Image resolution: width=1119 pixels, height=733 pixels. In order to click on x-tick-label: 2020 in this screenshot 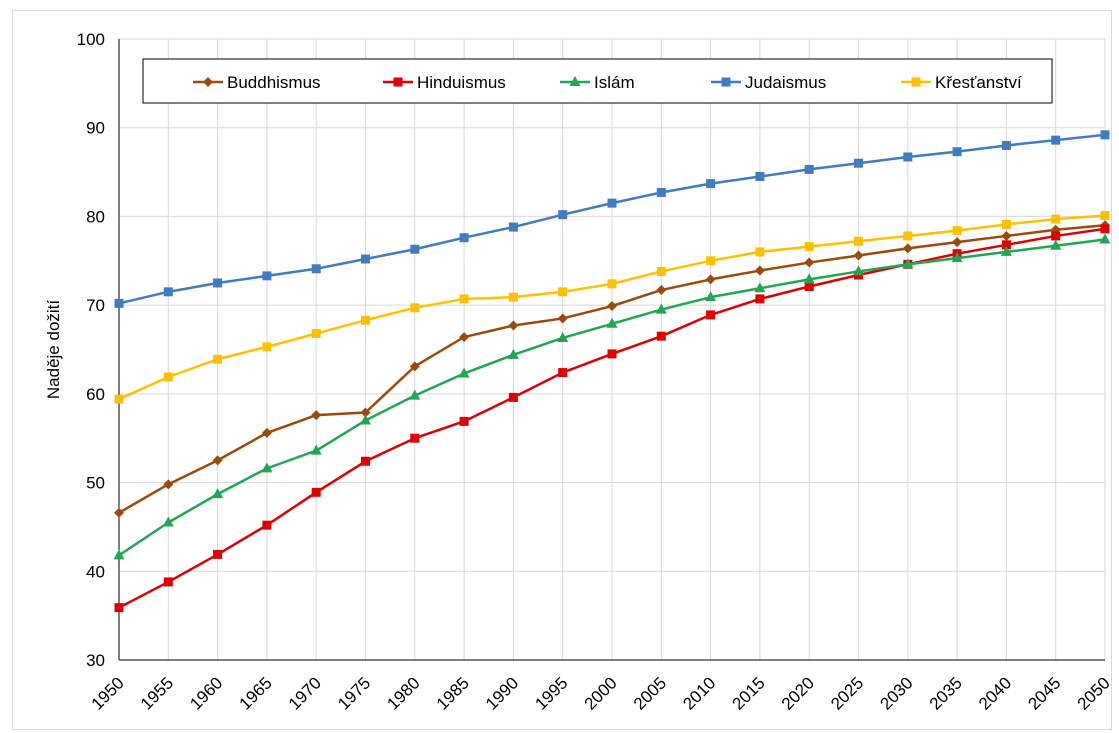, I will do `click(798, 693)`.